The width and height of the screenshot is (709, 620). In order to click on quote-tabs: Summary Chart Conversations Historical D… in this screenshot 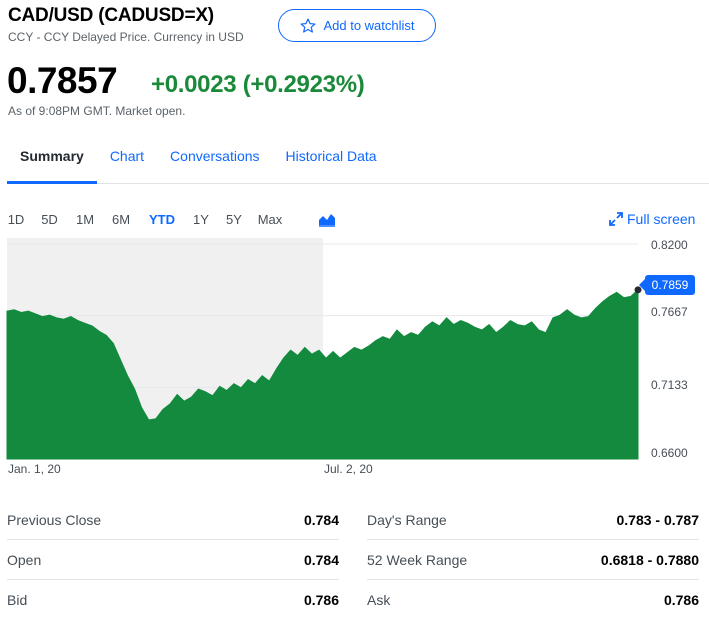, I will do `click(358, 161)`.